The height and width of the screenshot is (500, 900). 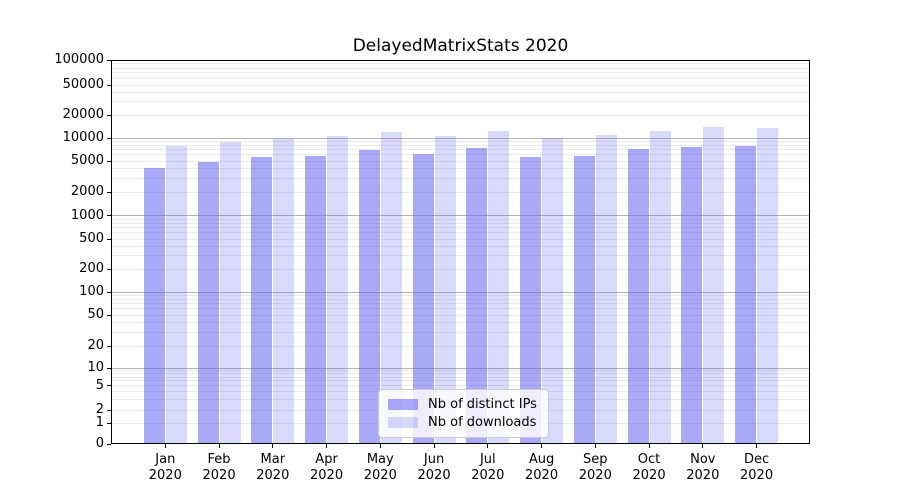 What do you see at coordinates (91, 291) in the screenshot?
I see `y-tick-label: 100` at bounding box center [91, 291].